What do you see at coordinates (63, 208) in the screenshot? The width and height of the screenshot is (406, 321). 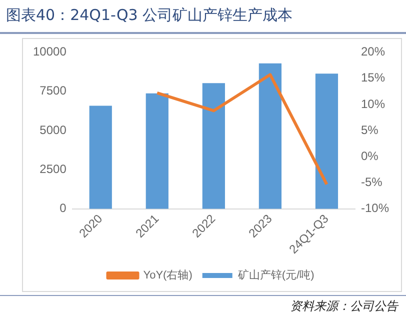 I see `y-tick-label: 0` at bounding box center [63, 208].